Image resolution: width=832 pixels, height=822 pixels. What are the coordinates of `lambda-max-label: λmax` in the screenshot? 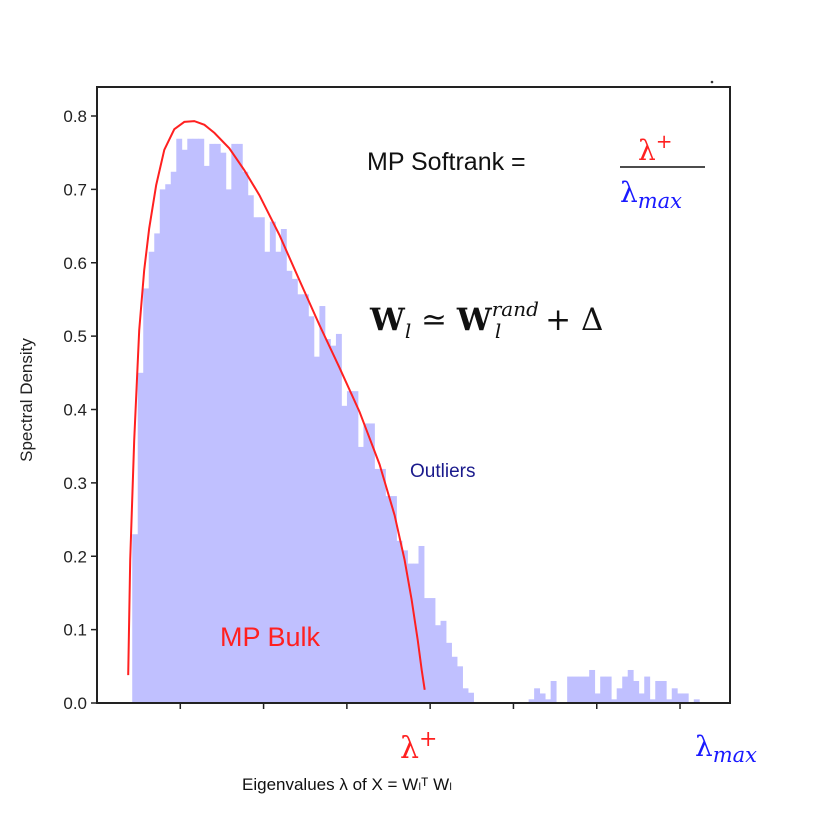 It's located at (726, 748).